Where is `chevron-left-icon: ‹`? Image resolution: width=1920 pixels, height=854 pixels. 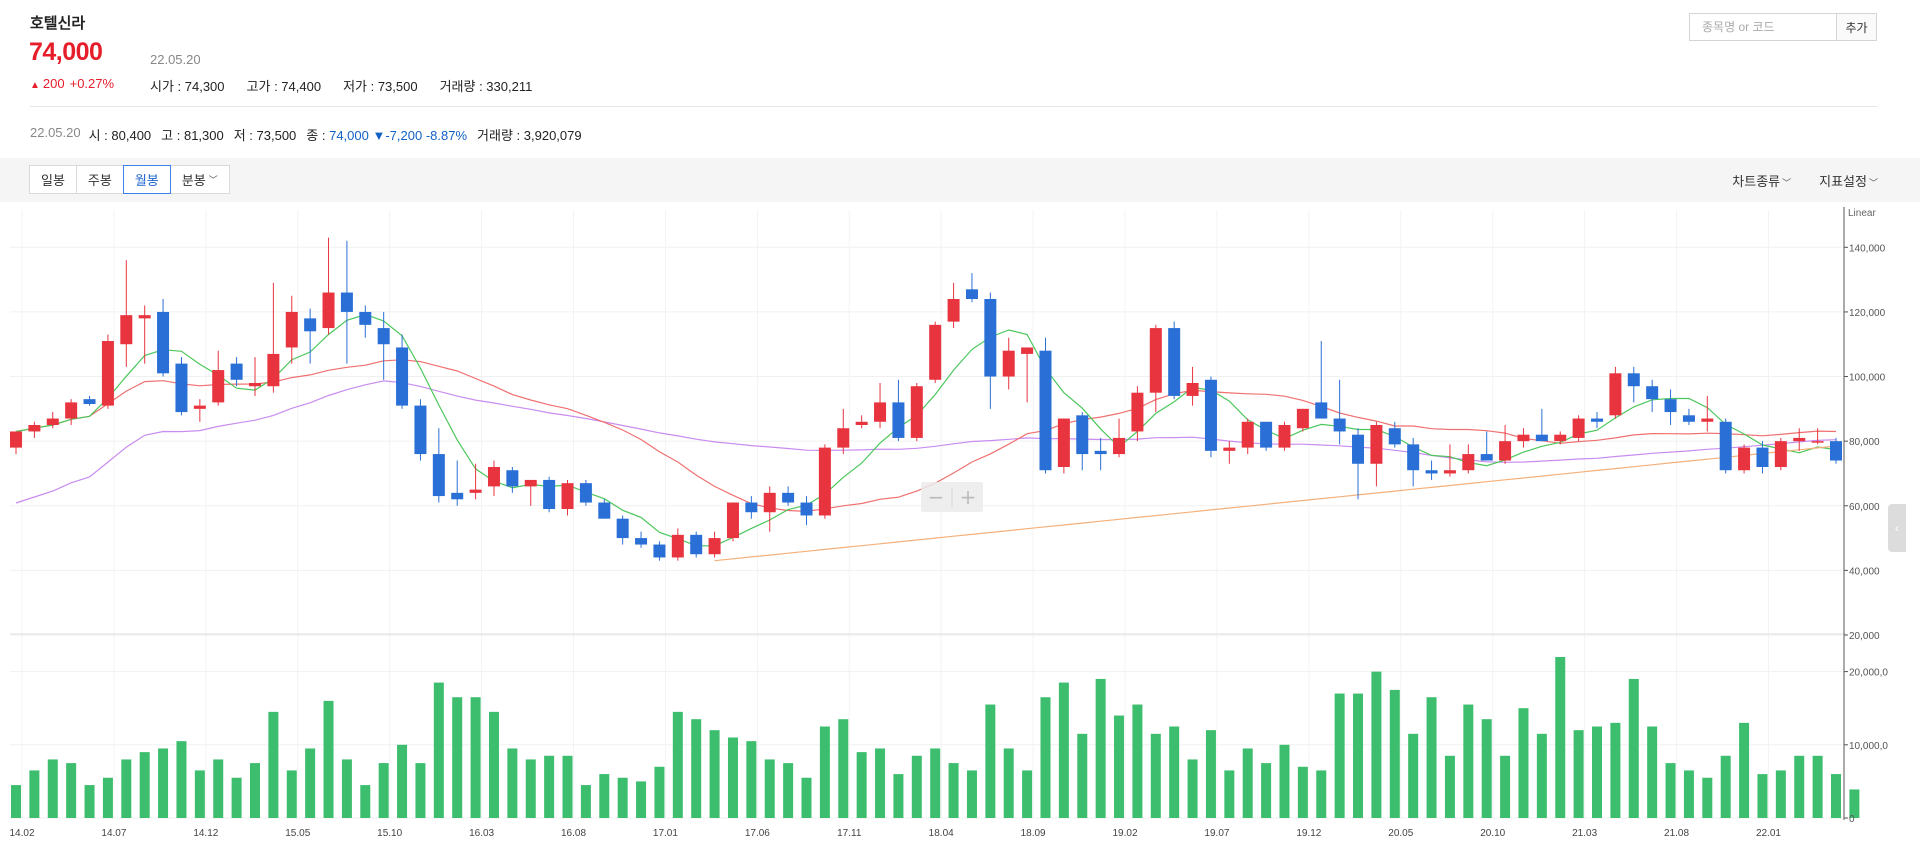 chevron-left-icon: ‹ is located at coordinates (1897, 528).